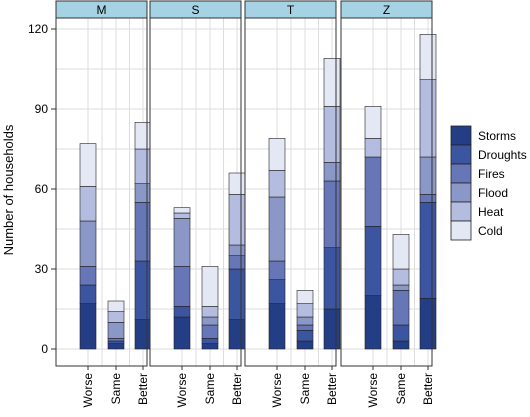  What do you see at coordinates (195, 10) in the screenshot?
I see `panel-strip-label: S` at bounding box center [195, 10].